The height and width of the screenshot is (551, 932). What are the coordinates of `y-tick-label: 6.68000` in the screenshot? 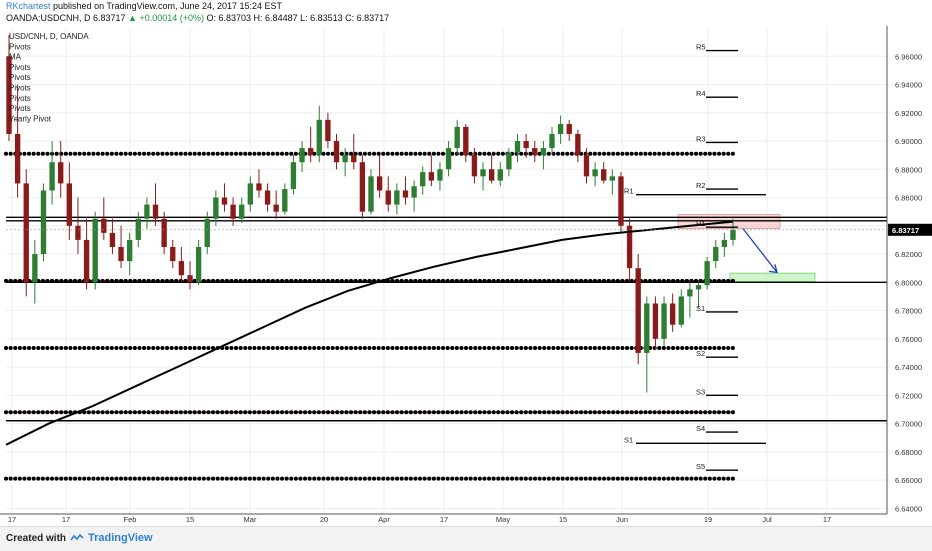 It's located at (908, 452).